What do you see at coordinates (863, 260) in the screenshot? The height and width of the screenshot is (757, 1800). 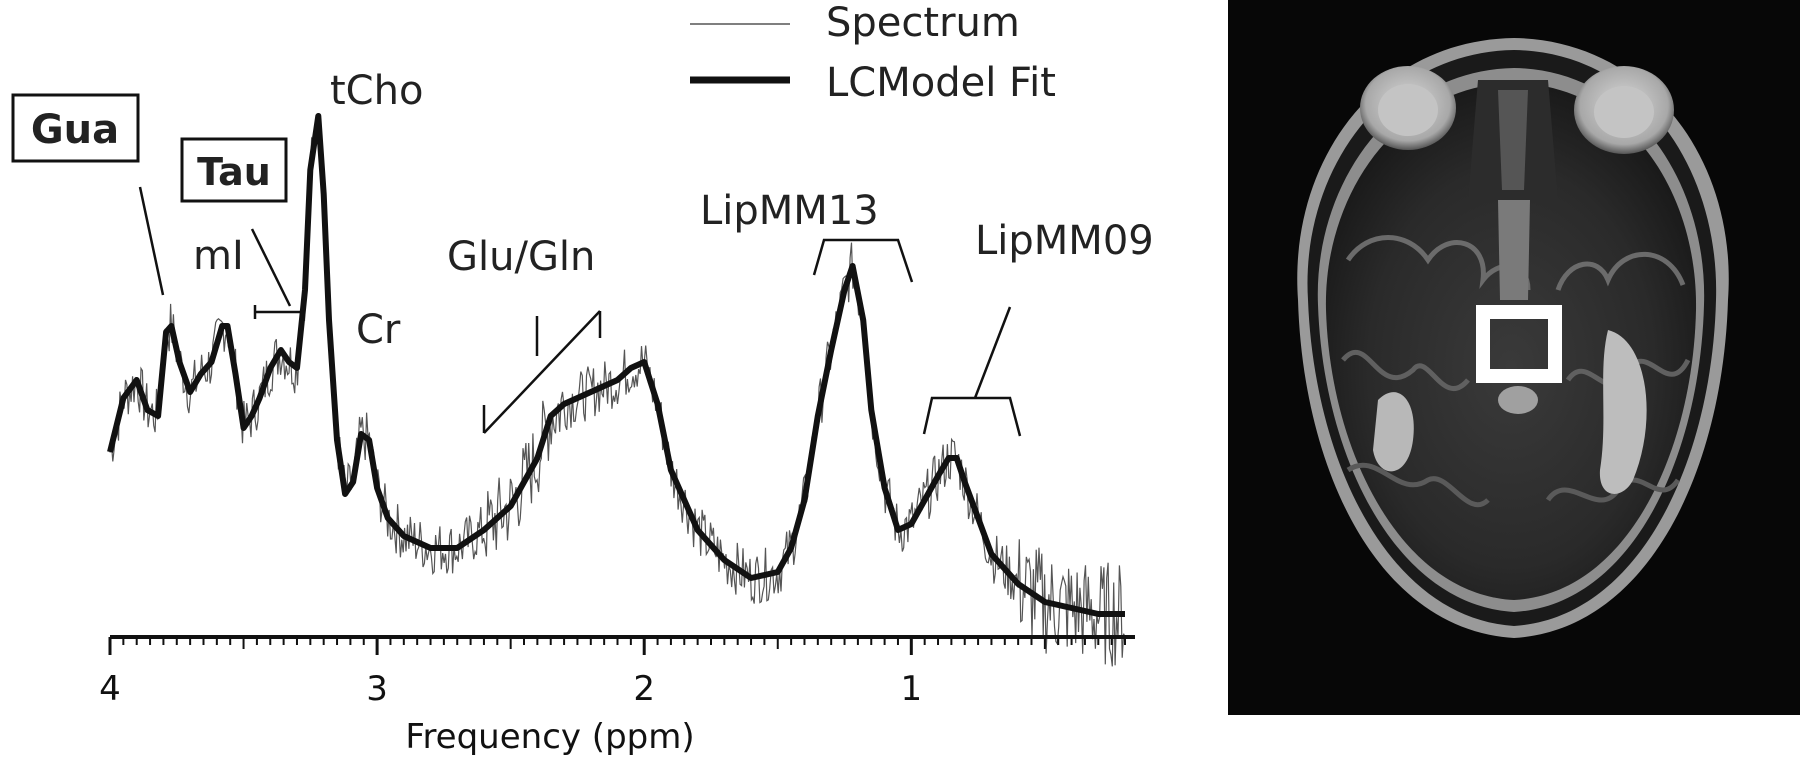 I see `lipmm13-bracket` at bounding box center [863, 260].